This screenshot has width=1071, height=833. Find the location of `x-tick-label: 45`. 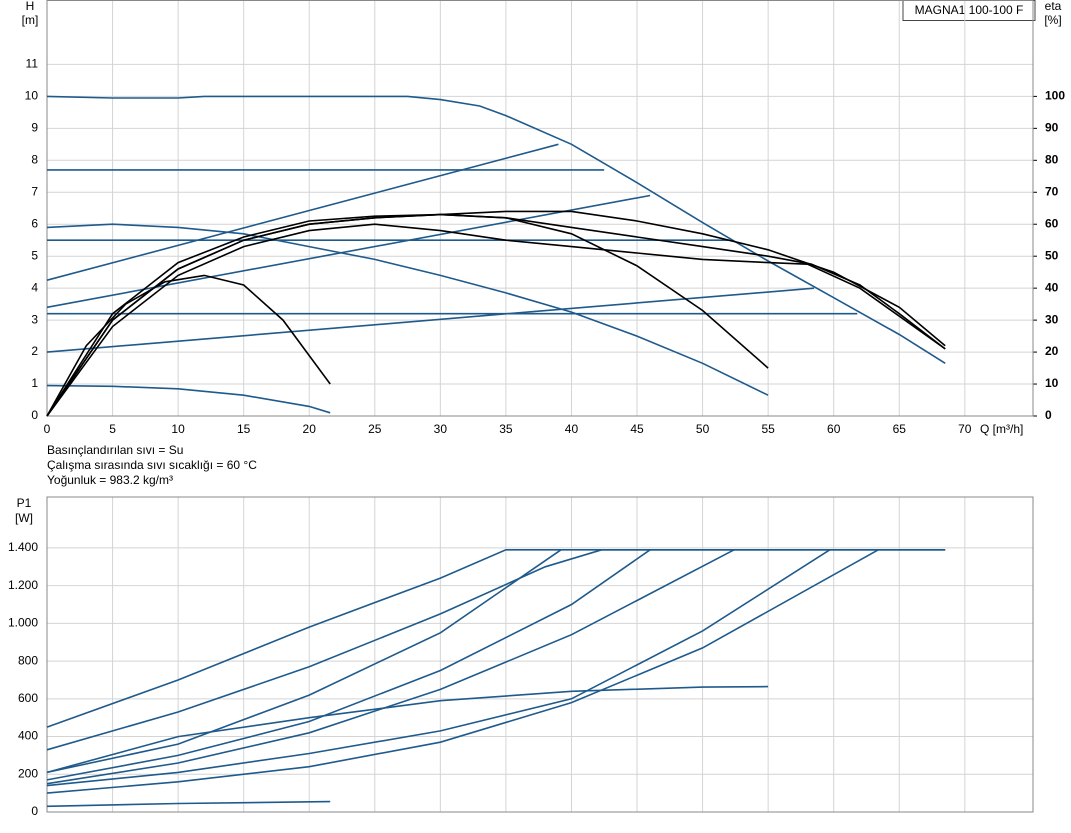

x-tick-label: 45 is located at coordinates (637, 429).